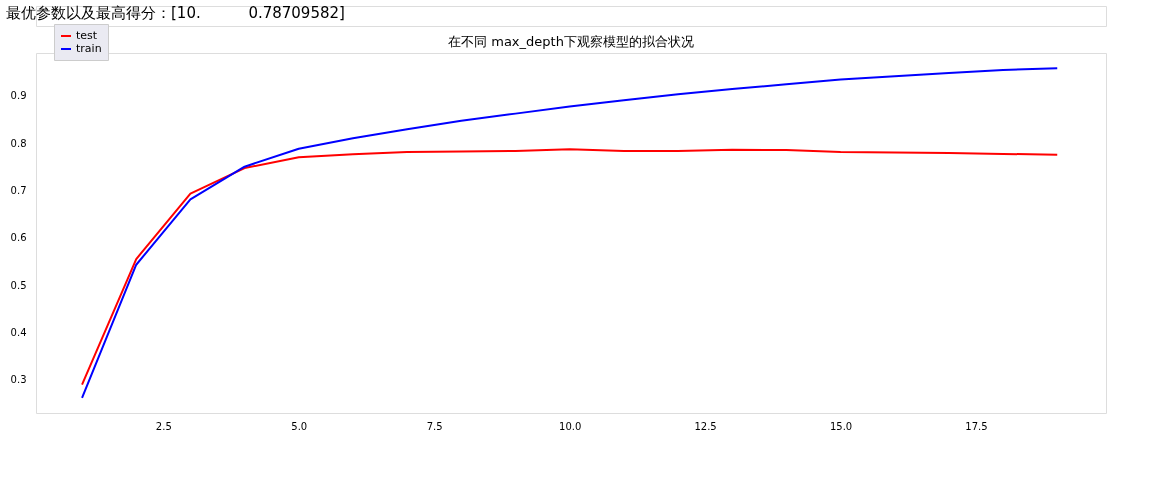  Describe the element at coordinates (299, 426) in the screenshot. I see `x-tick-label: 5.0` at that location.